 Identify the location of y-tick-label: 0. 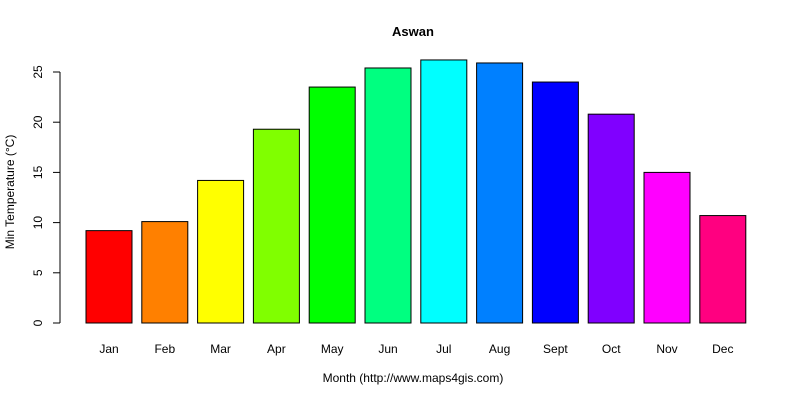
(38, 322).